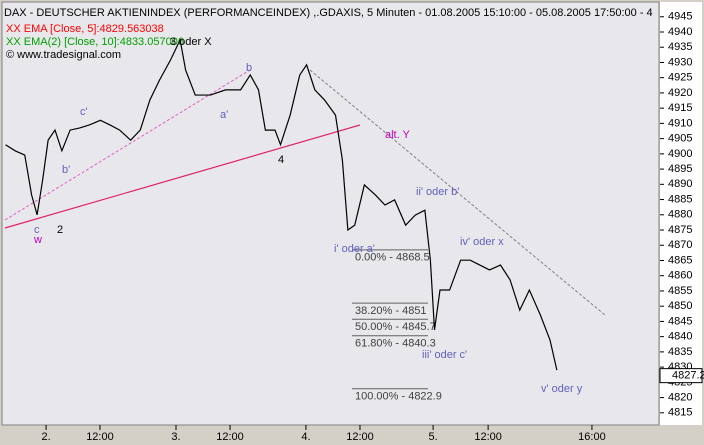 The image size is (704, 445). I want to click on x-tick-label: 16:00, so click(592, 437).